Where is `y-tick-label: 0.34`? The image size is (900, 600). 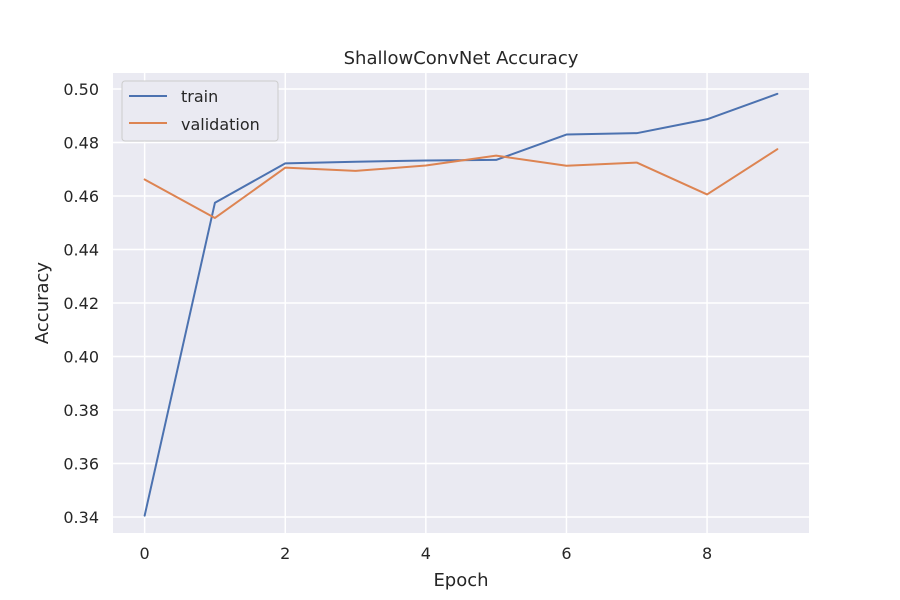 y-tick-label: 0.34 is located at coordinates (81, 517).